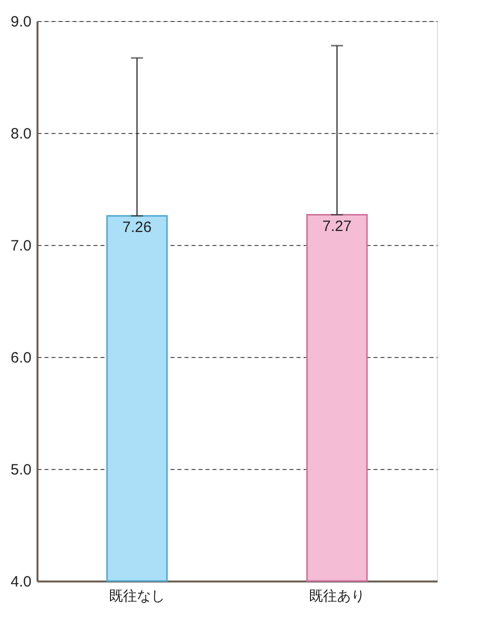 Image resolution: width=496 pixels, height=632 pixels. Describe the element at coordinates (137, 227) in the screenshot. I see `data-label: 7.26` at that location.